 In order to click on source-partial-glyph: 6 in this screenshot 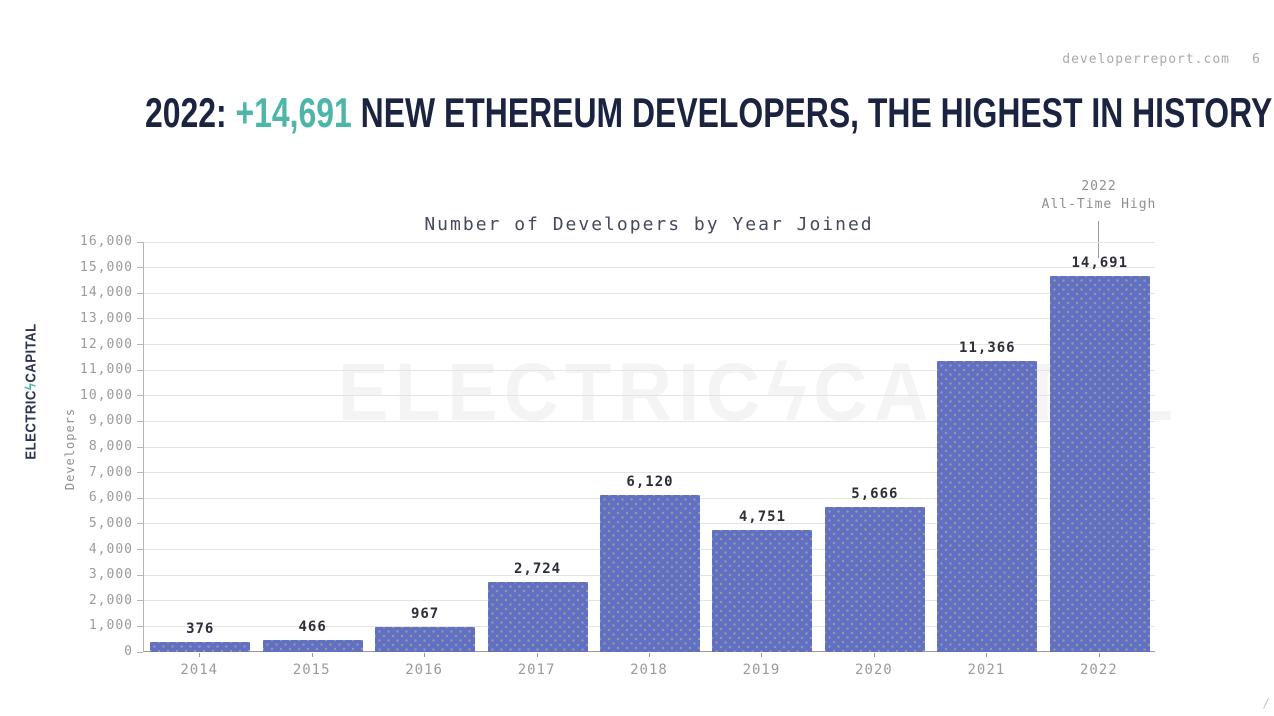, I will do `click(1256, 59)`.